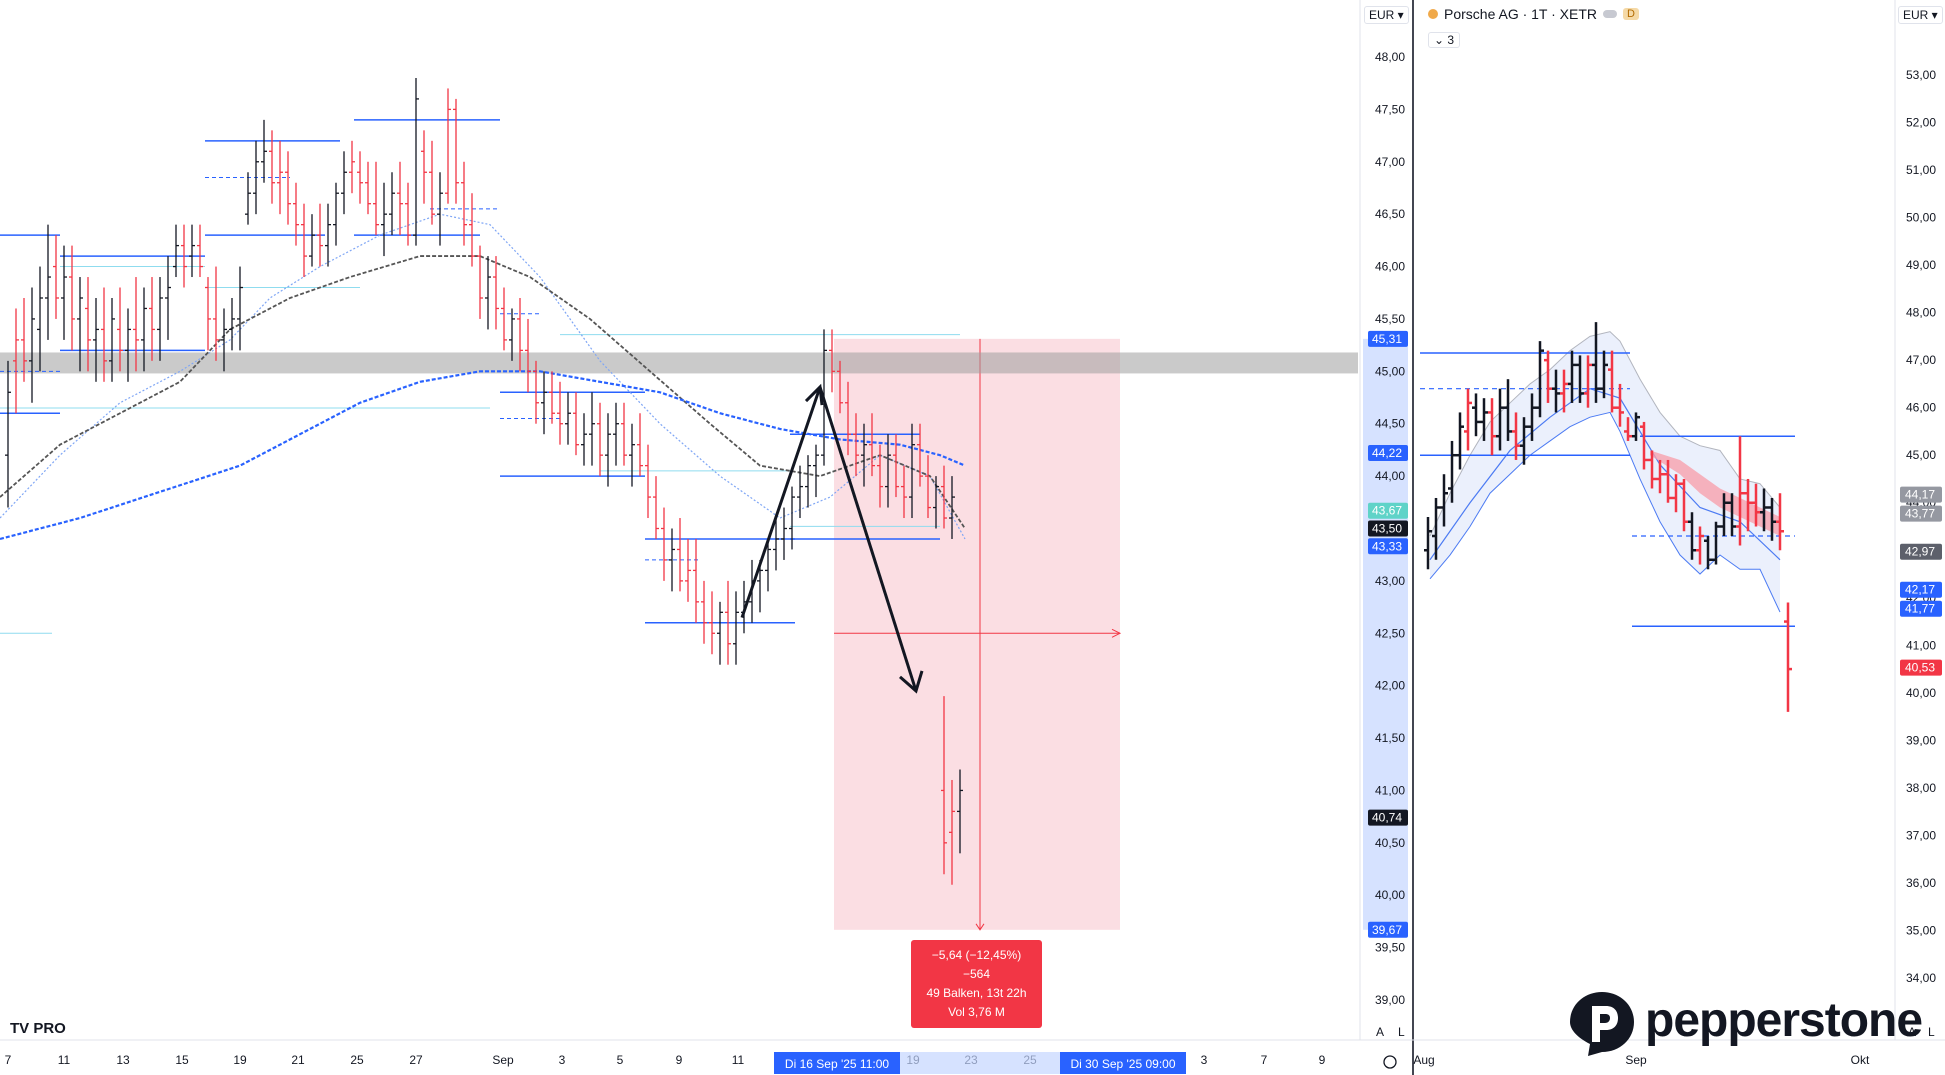  I want to click on right-y-tick-label: 50,00, so click(1921, 218).